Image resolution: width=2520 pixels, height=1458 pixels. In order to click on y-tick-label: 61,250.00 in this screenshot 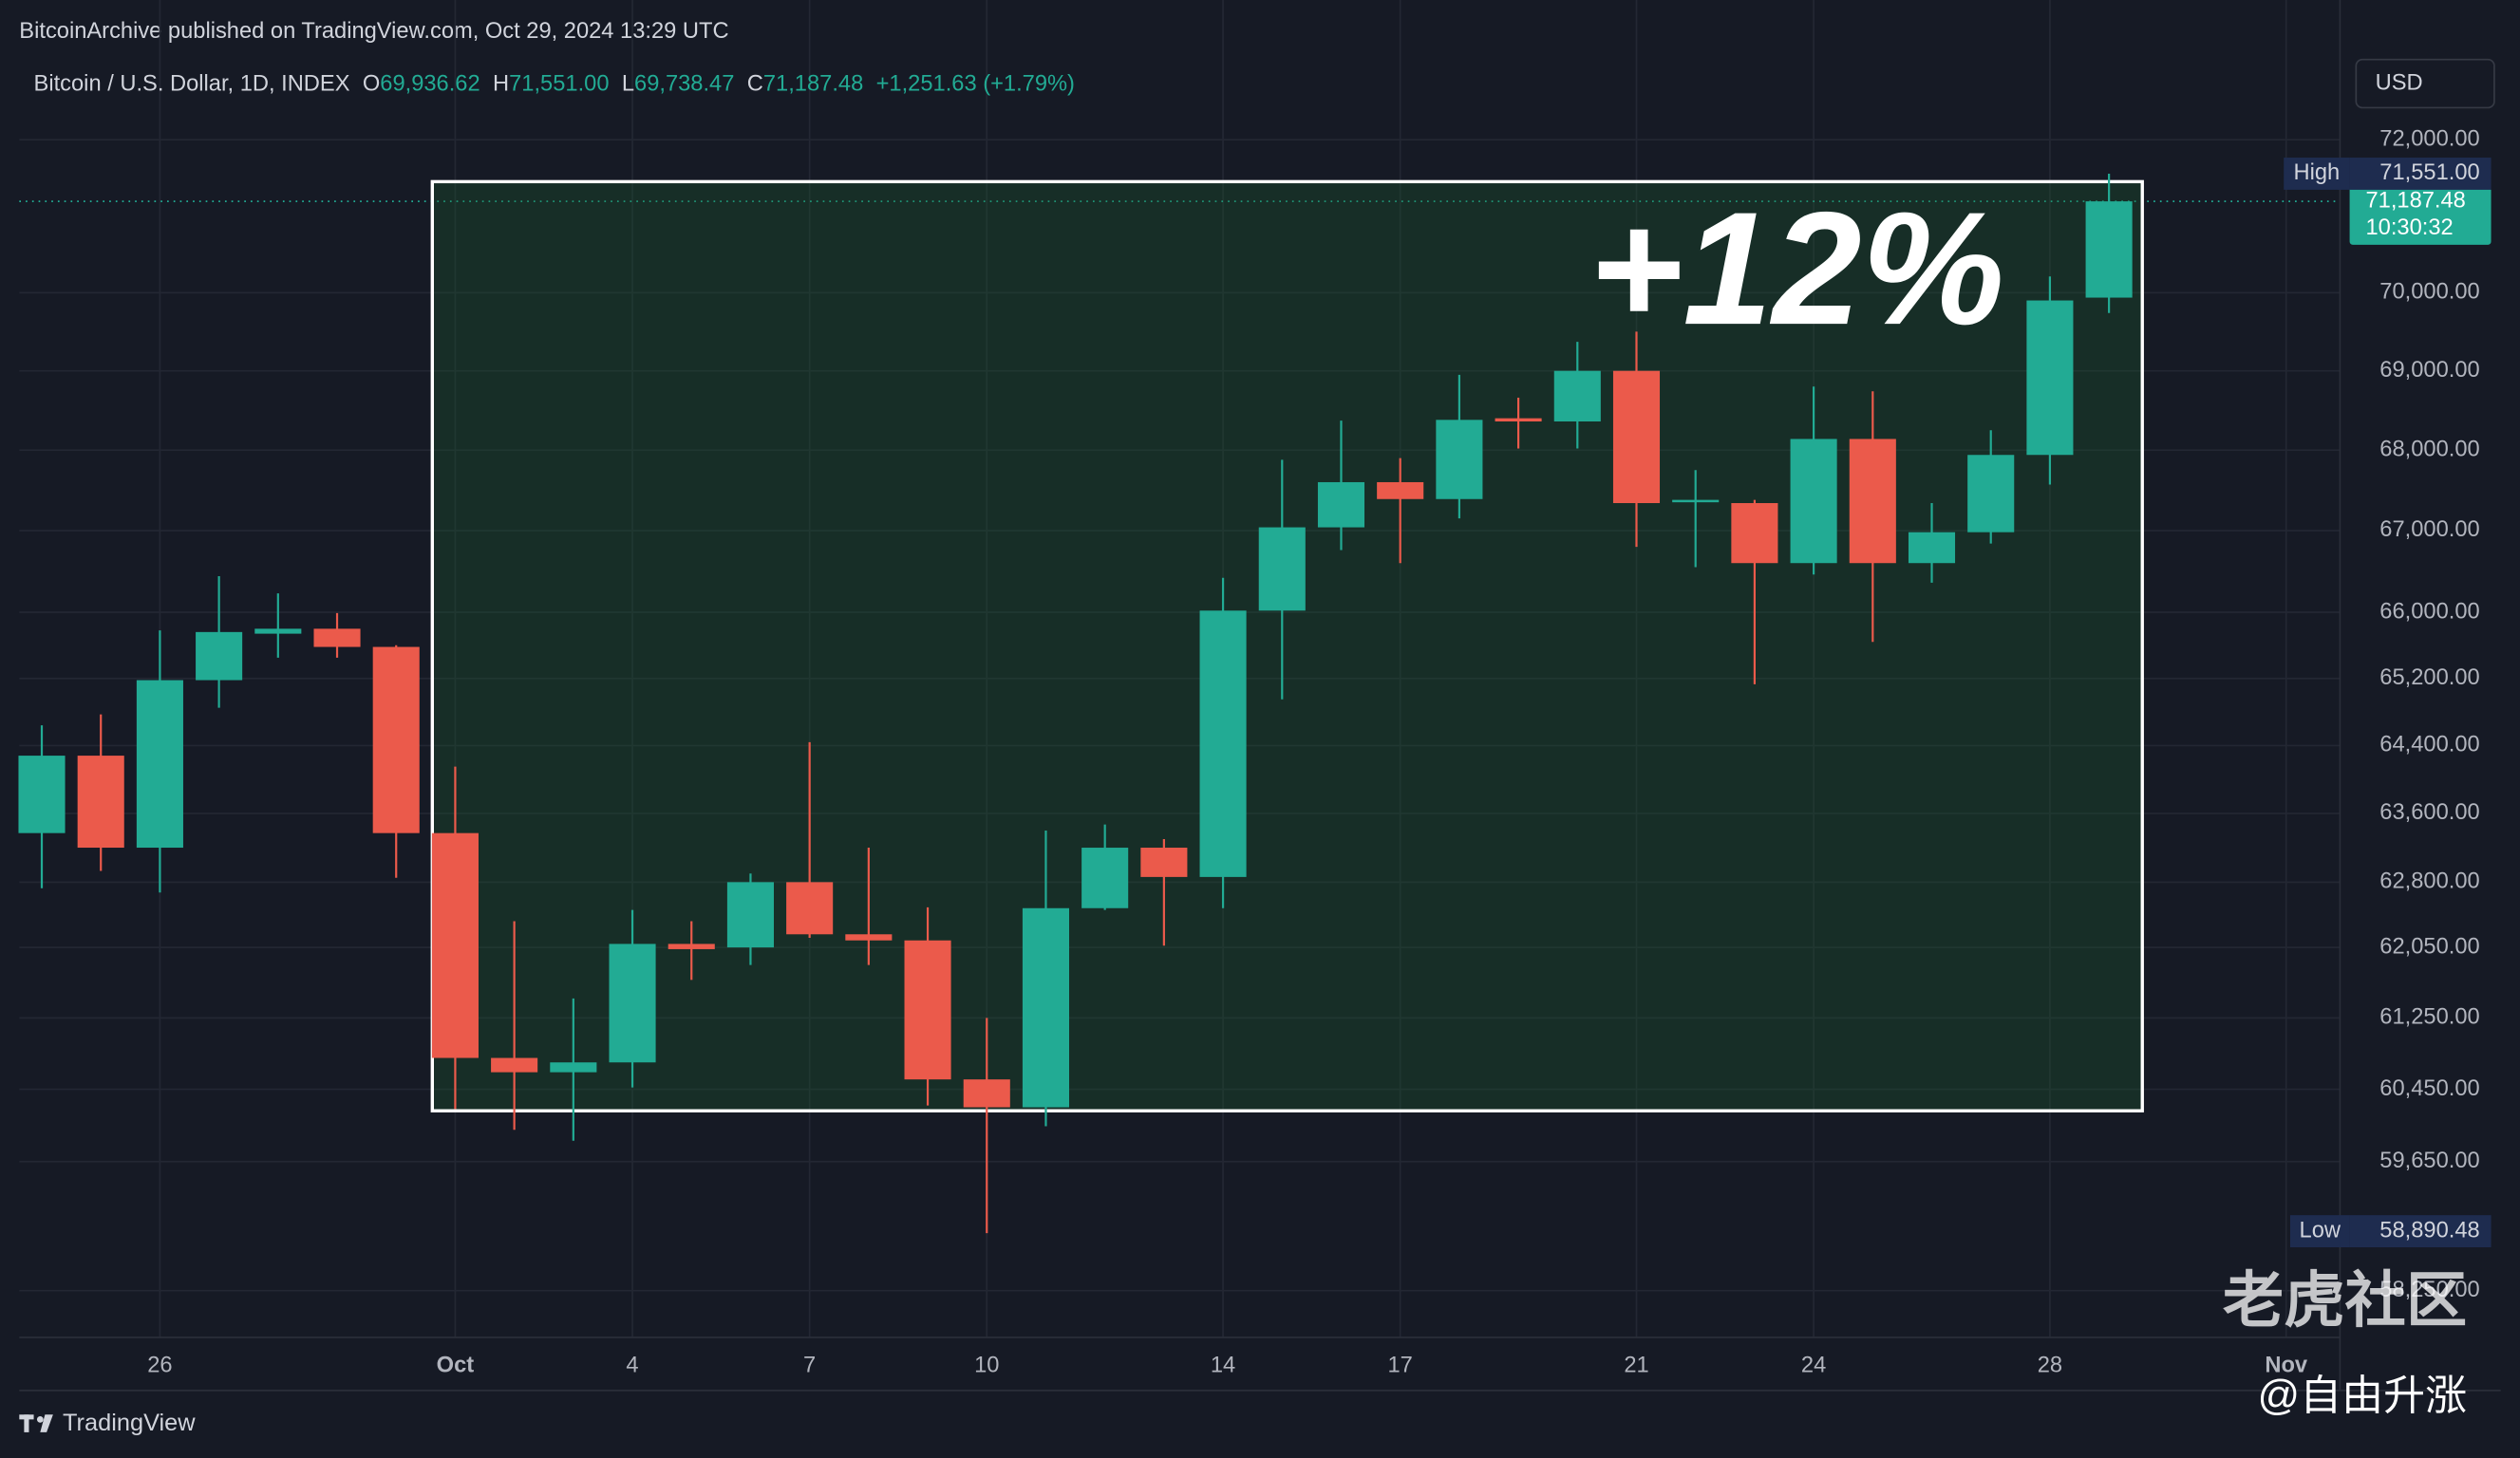, I will do `click(2429, 1017)`.